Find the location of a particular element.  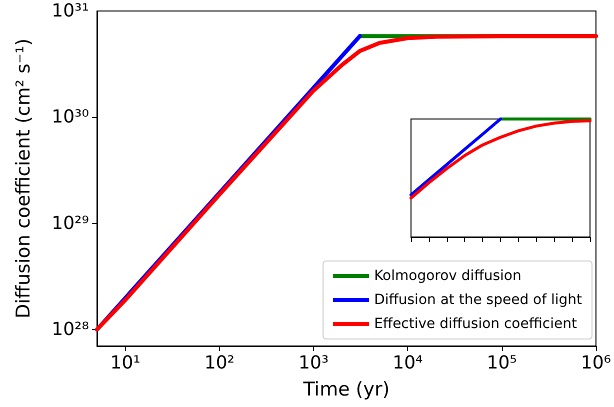

y-tick-label: 10²⁸ is located at coordinates (70, 329).